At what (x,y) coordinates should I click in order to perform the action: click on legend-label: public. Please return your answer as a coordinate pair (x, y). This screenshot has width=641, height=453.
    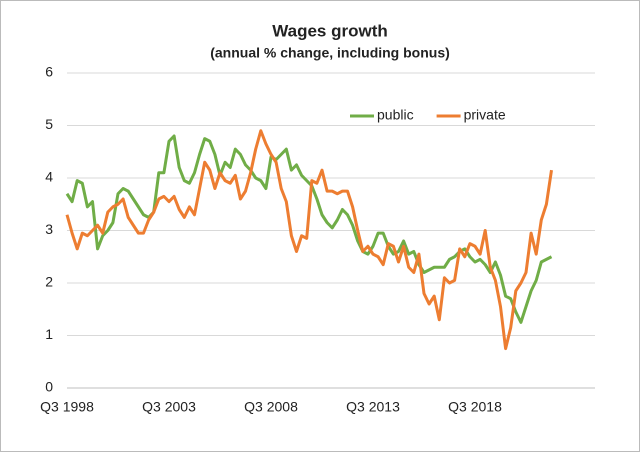
    Looking at the image, I should click on (395, 115).